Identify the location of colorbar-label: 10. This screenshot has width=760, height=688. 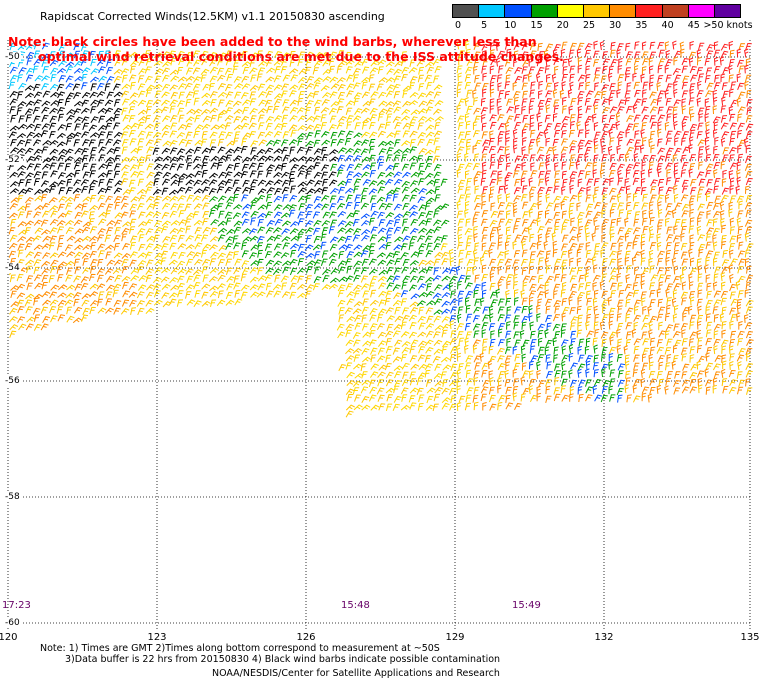
(510, 25).